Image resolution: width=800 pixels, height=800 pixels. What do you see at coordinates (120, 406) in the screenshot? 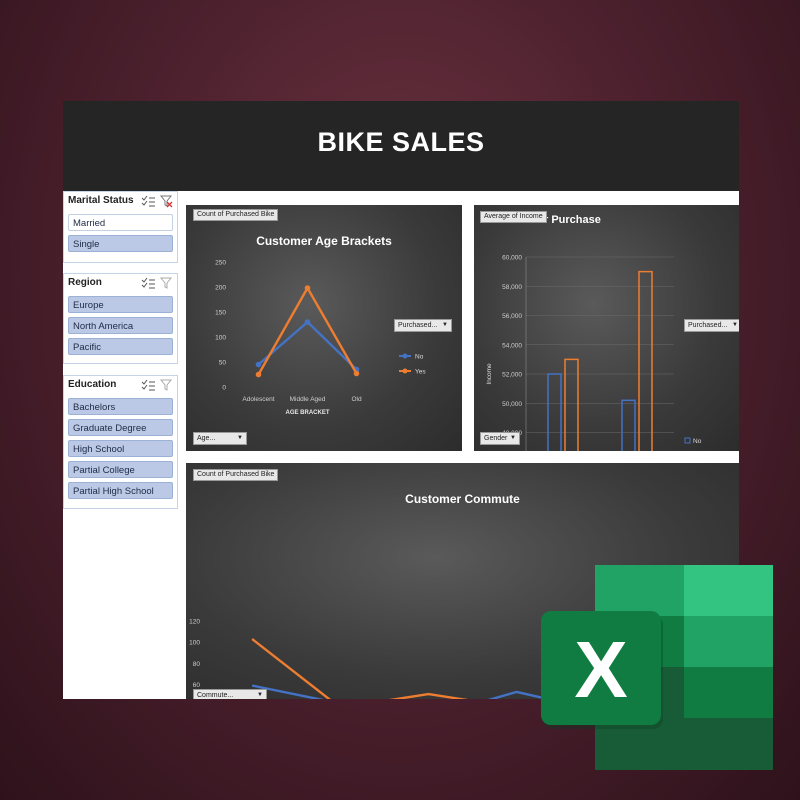
I see `slicer-item: Bachelors` at bounding box center [120, 406].